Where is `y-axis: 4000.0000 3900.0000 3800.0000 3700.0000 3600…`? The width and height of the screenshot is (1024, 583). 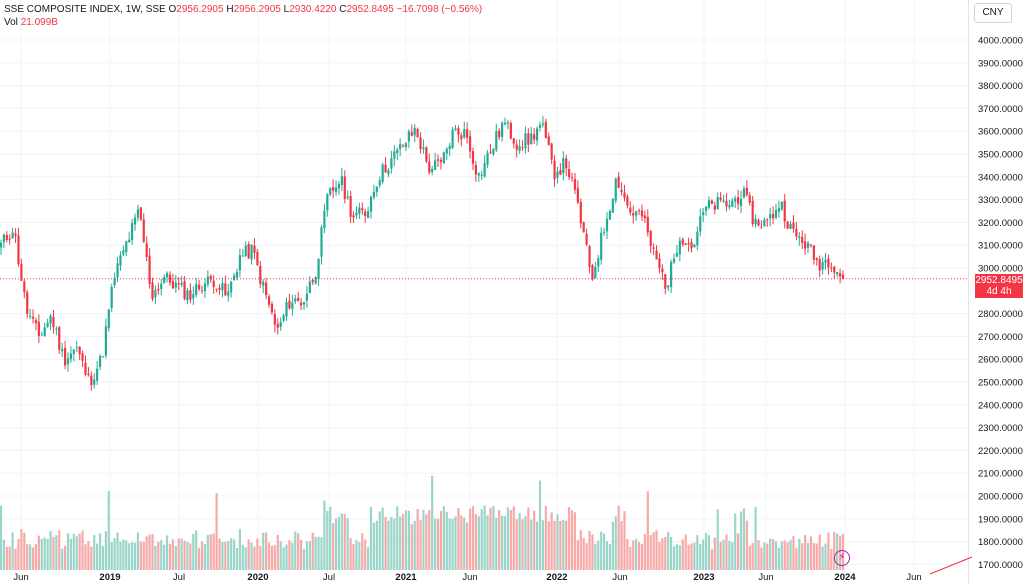 y-axis: 4000.0000 3900.0000 3800.0000 3700.0000 3600… is located at coordinates (1000, 303).